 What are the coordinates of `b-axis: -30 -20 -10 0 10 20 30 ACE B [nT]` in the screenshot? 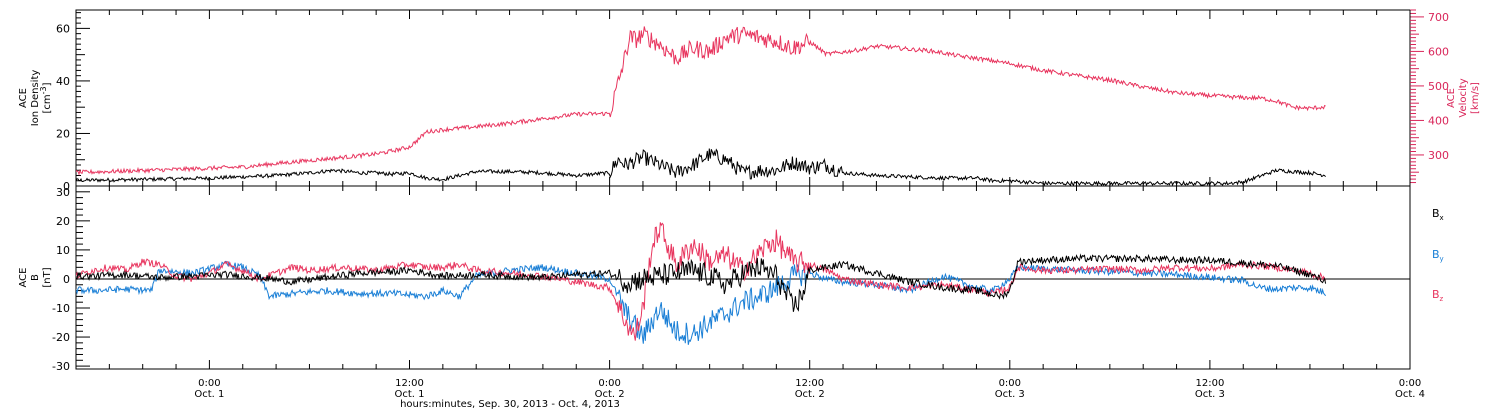 It's located at (54, 279).